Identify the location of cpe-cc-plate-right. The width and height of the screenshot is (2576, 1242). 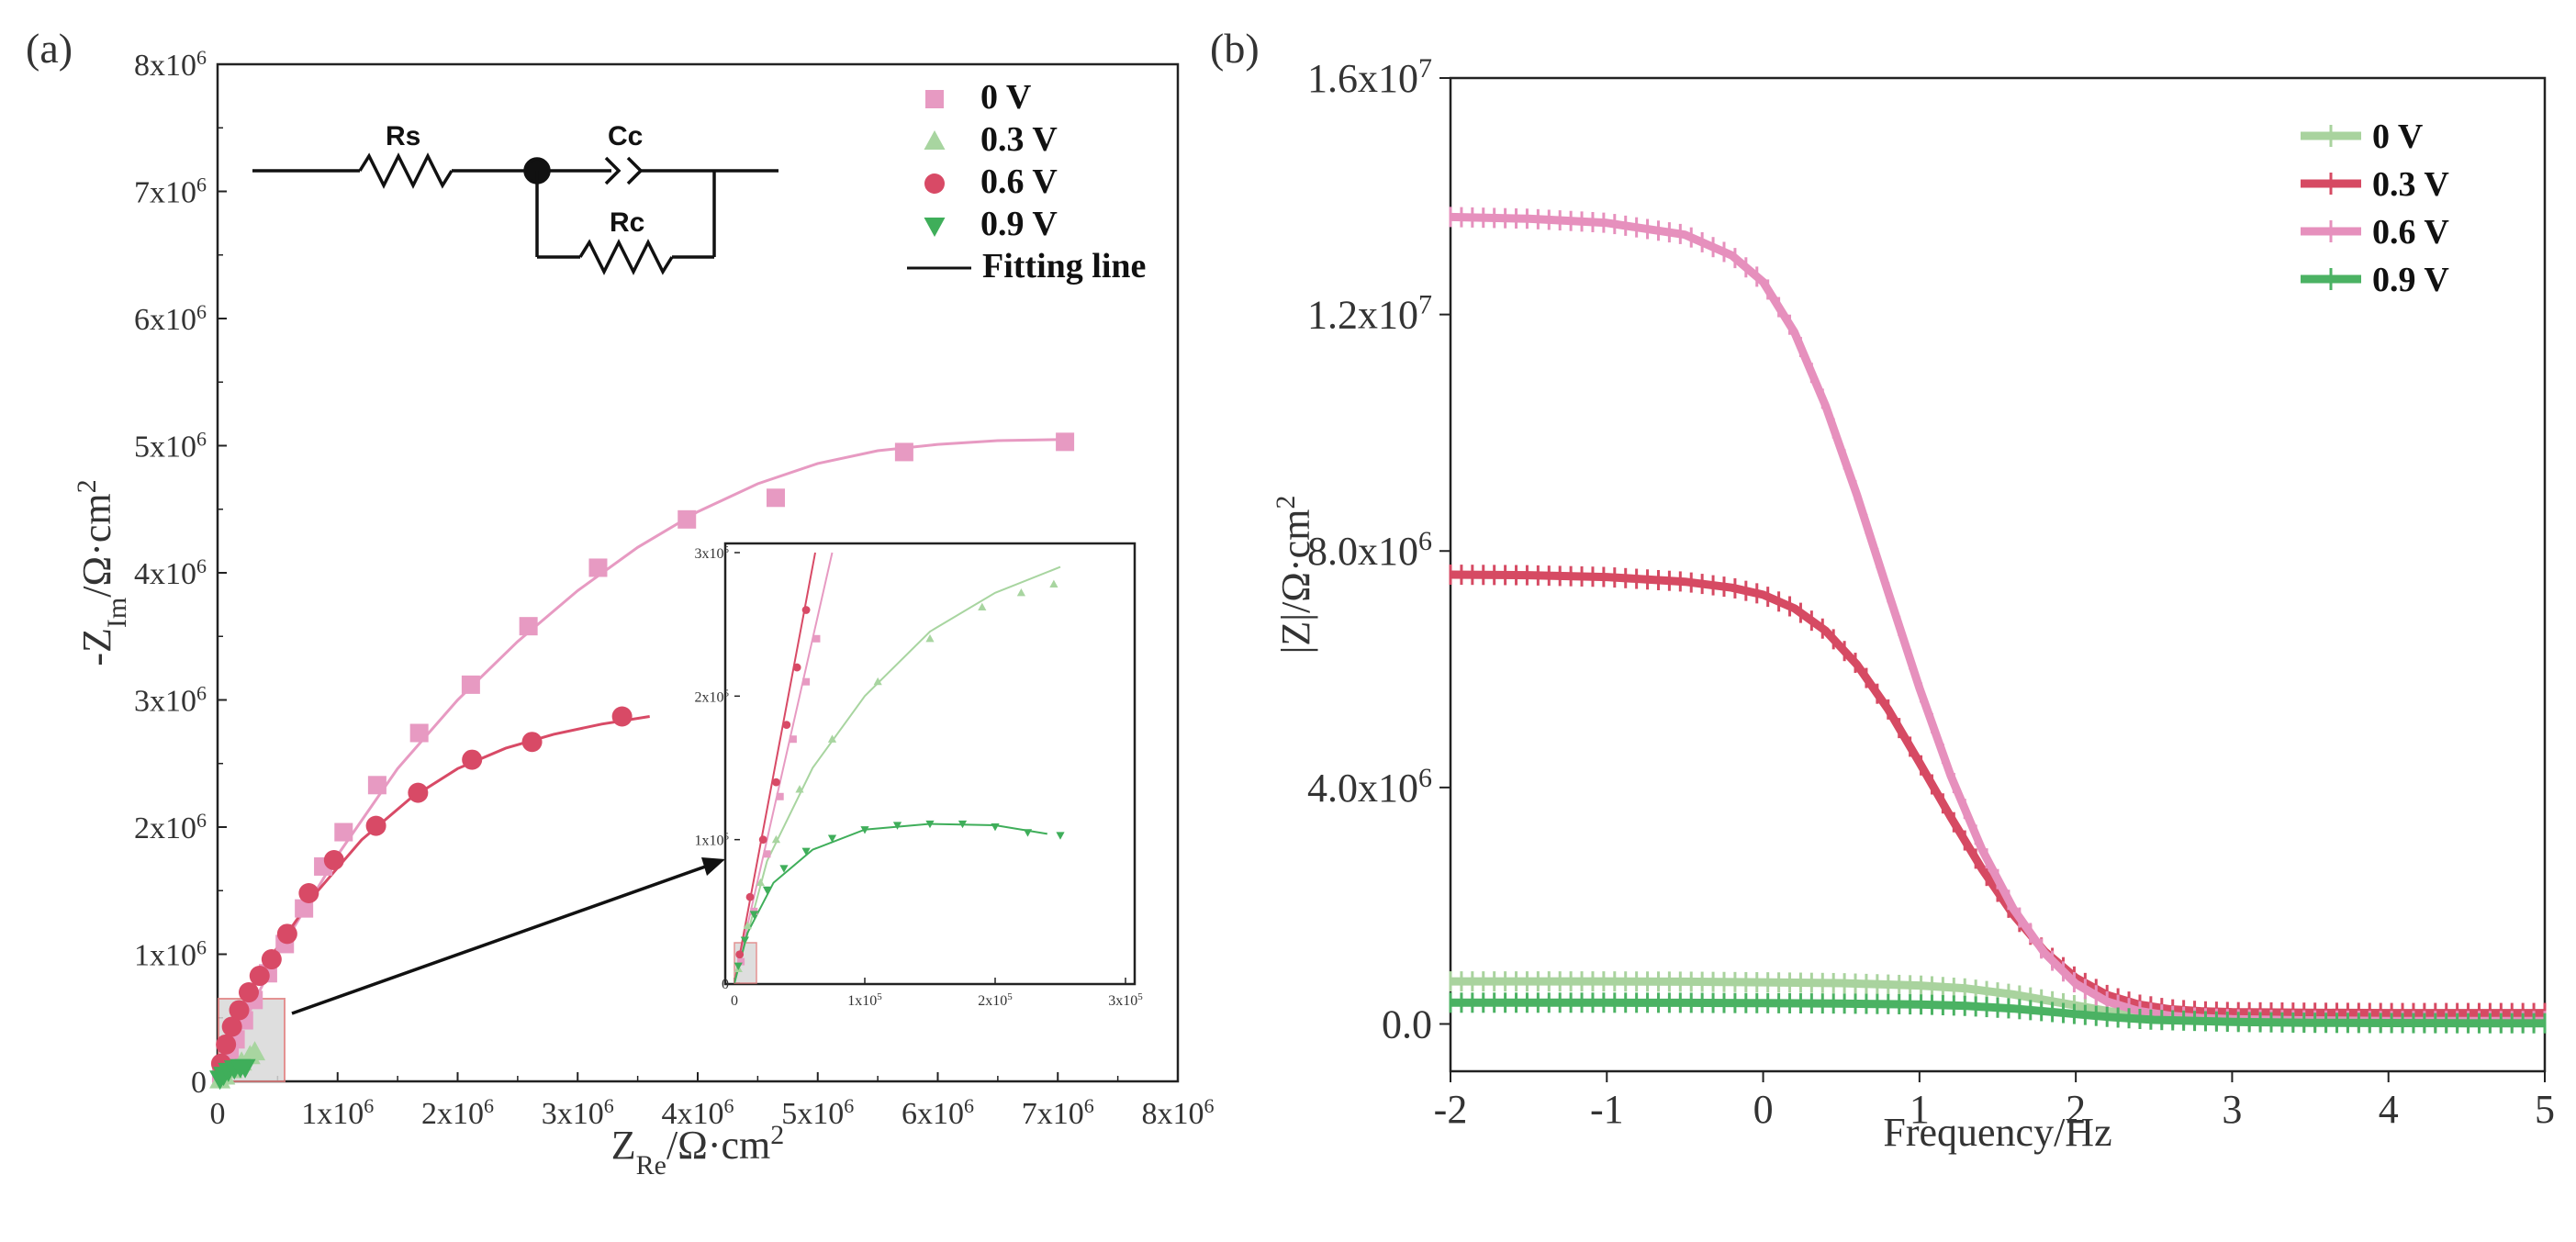
(635, 170).